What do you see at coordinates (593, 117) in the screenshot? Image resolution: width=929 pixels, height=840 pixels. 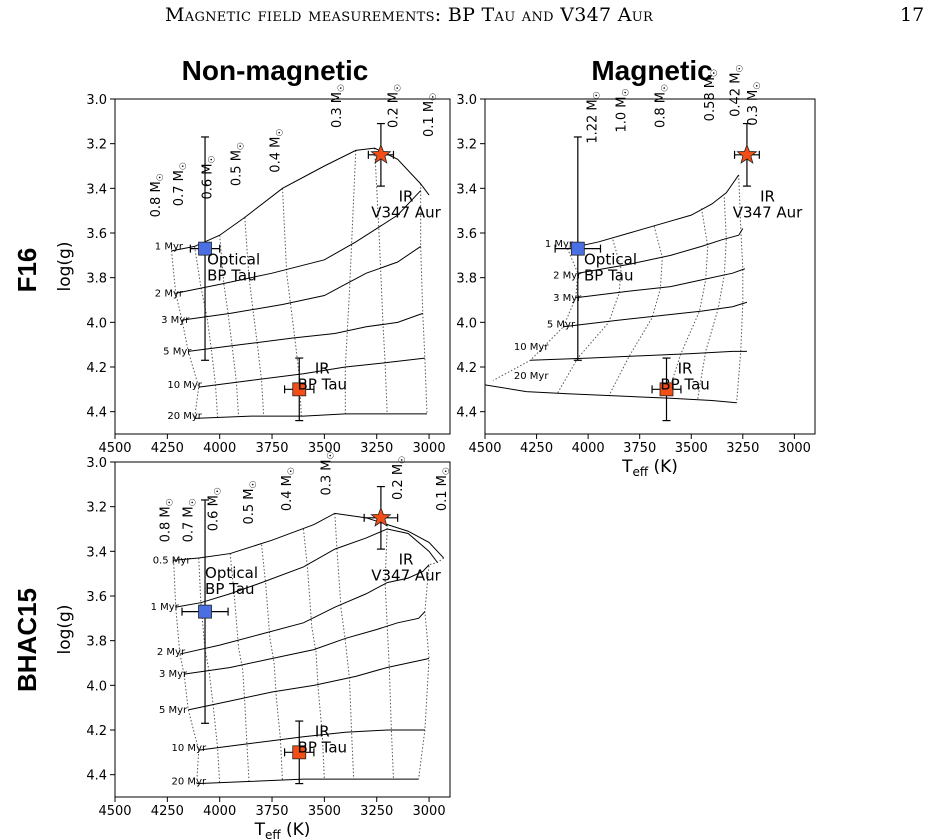 I see `mass-track-label: 1.22 M☉` at bounding box center [593, 117].